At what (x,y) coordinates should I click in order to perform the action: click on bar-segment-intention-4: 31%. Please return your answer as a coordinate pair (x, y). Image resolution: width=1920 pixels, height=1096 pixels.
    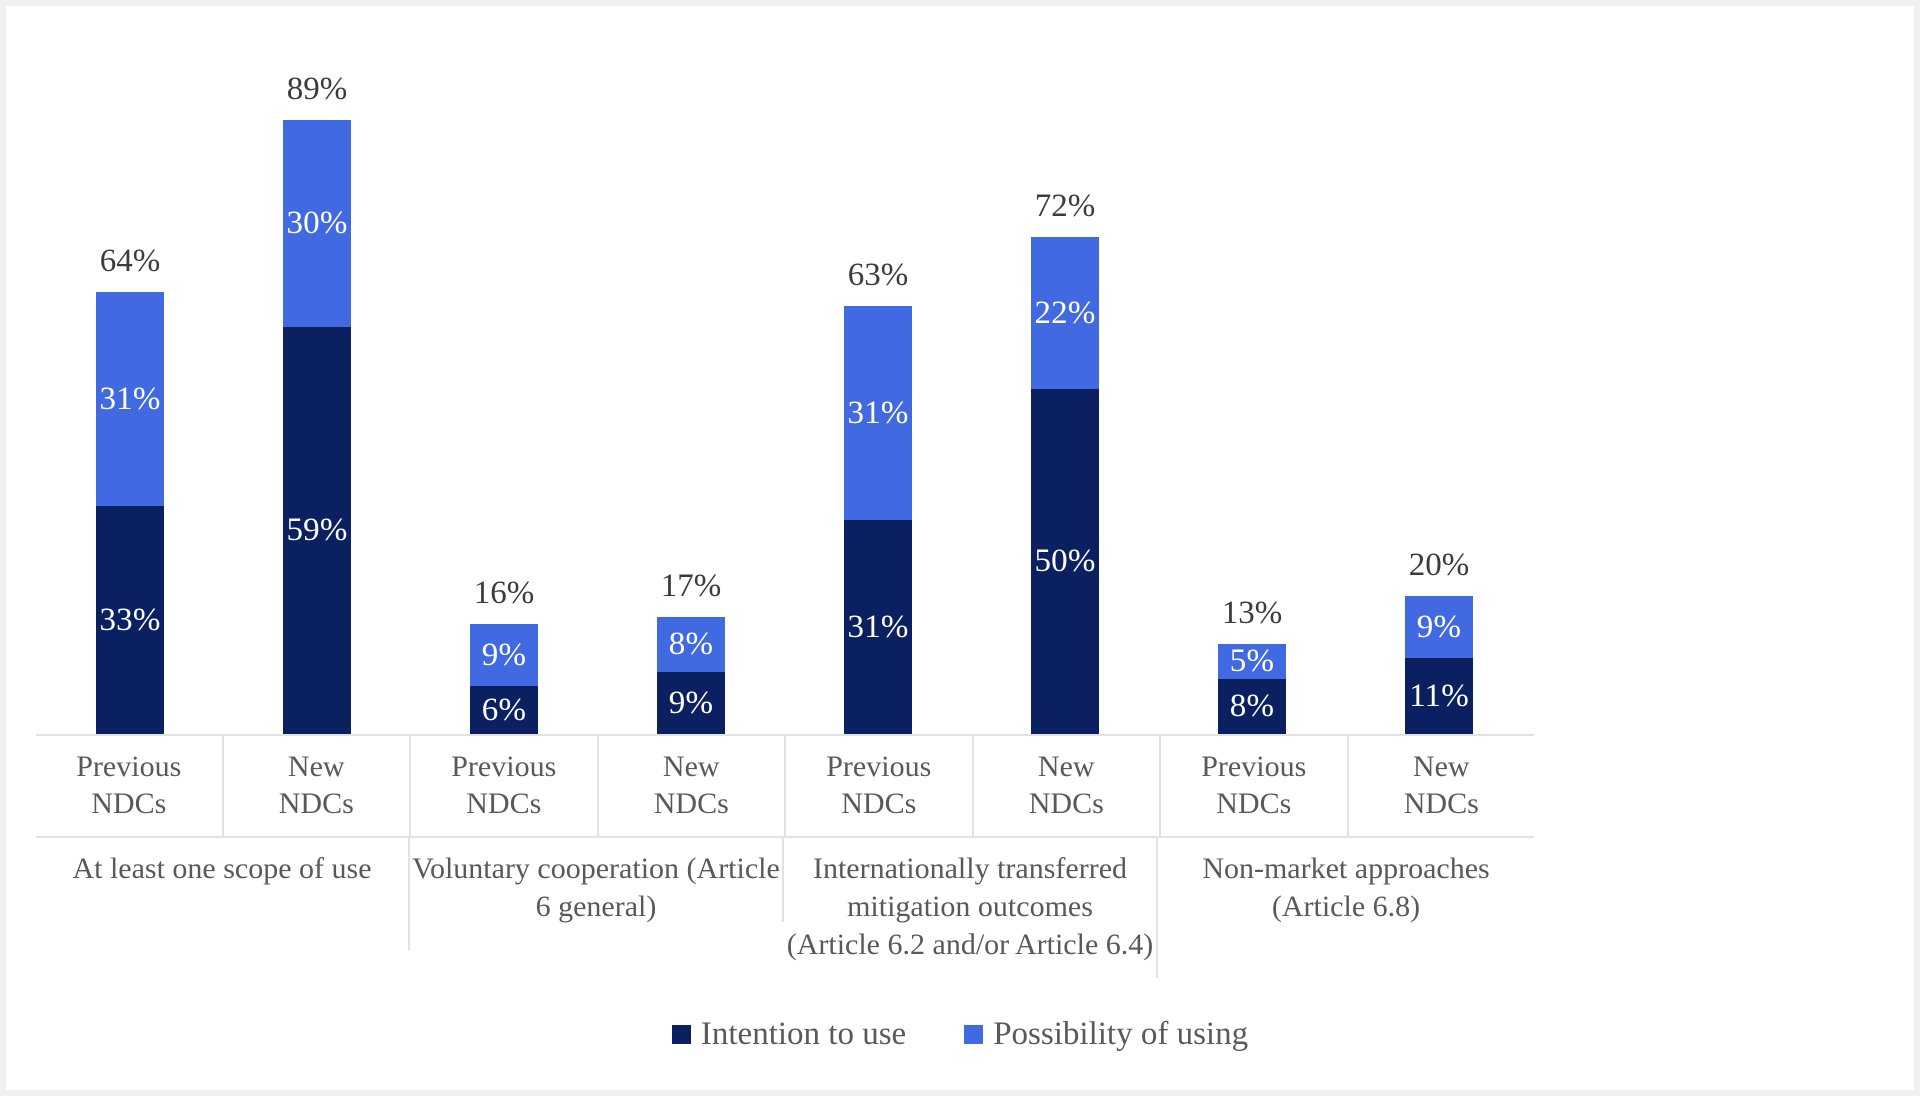
    Looking at the image, I should click on (878, 627).